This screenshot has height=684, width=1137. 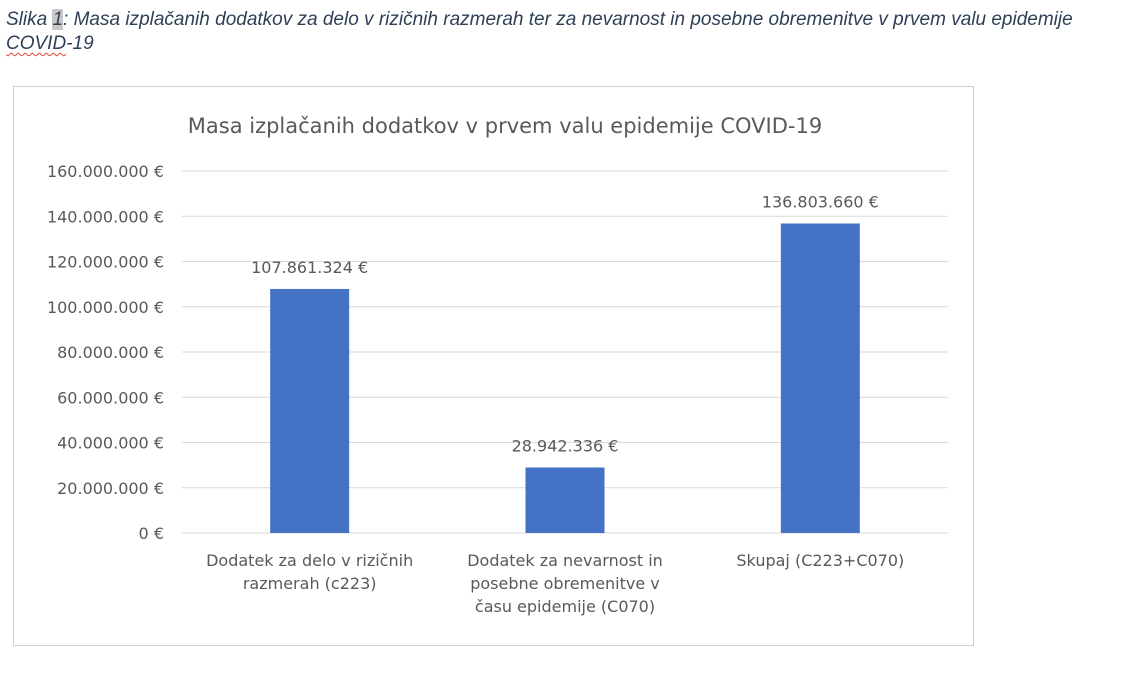 I want to click on y-tick-label: 80.000.000 €, so click(x=110, y=352).